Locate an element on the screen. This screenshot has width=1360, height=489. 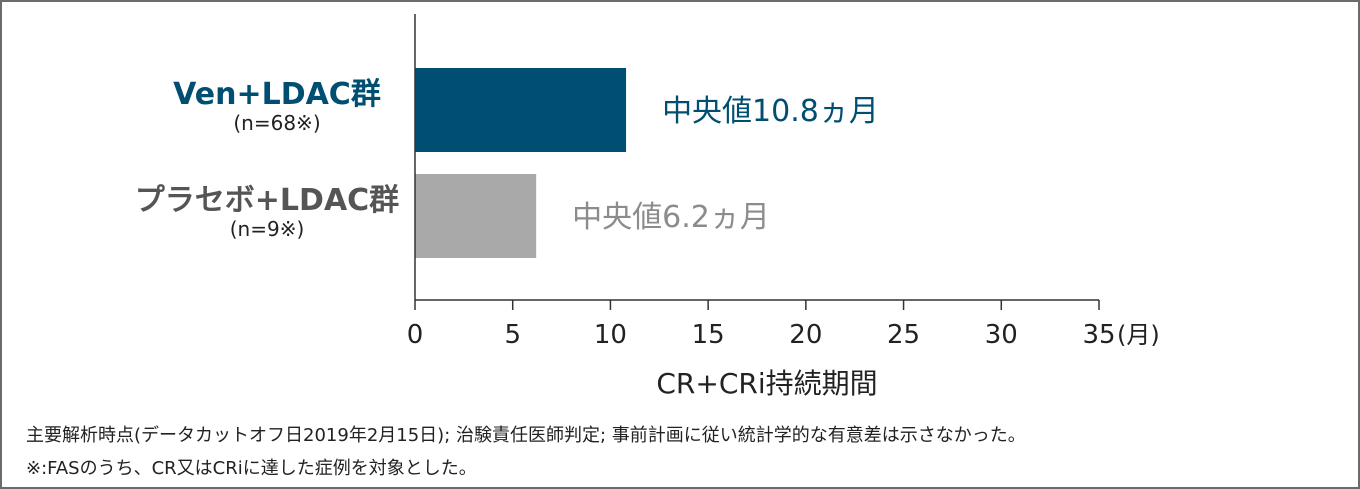
x-tick-label-6: 30 is located at coordinates (1001, 335).